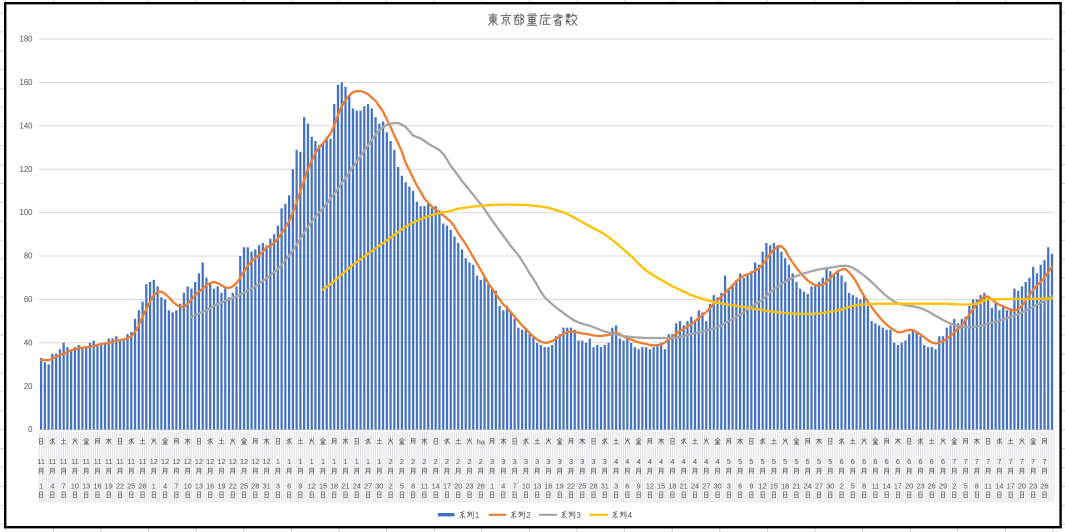  I want to click on svg-text: 140, so click(26, 125).